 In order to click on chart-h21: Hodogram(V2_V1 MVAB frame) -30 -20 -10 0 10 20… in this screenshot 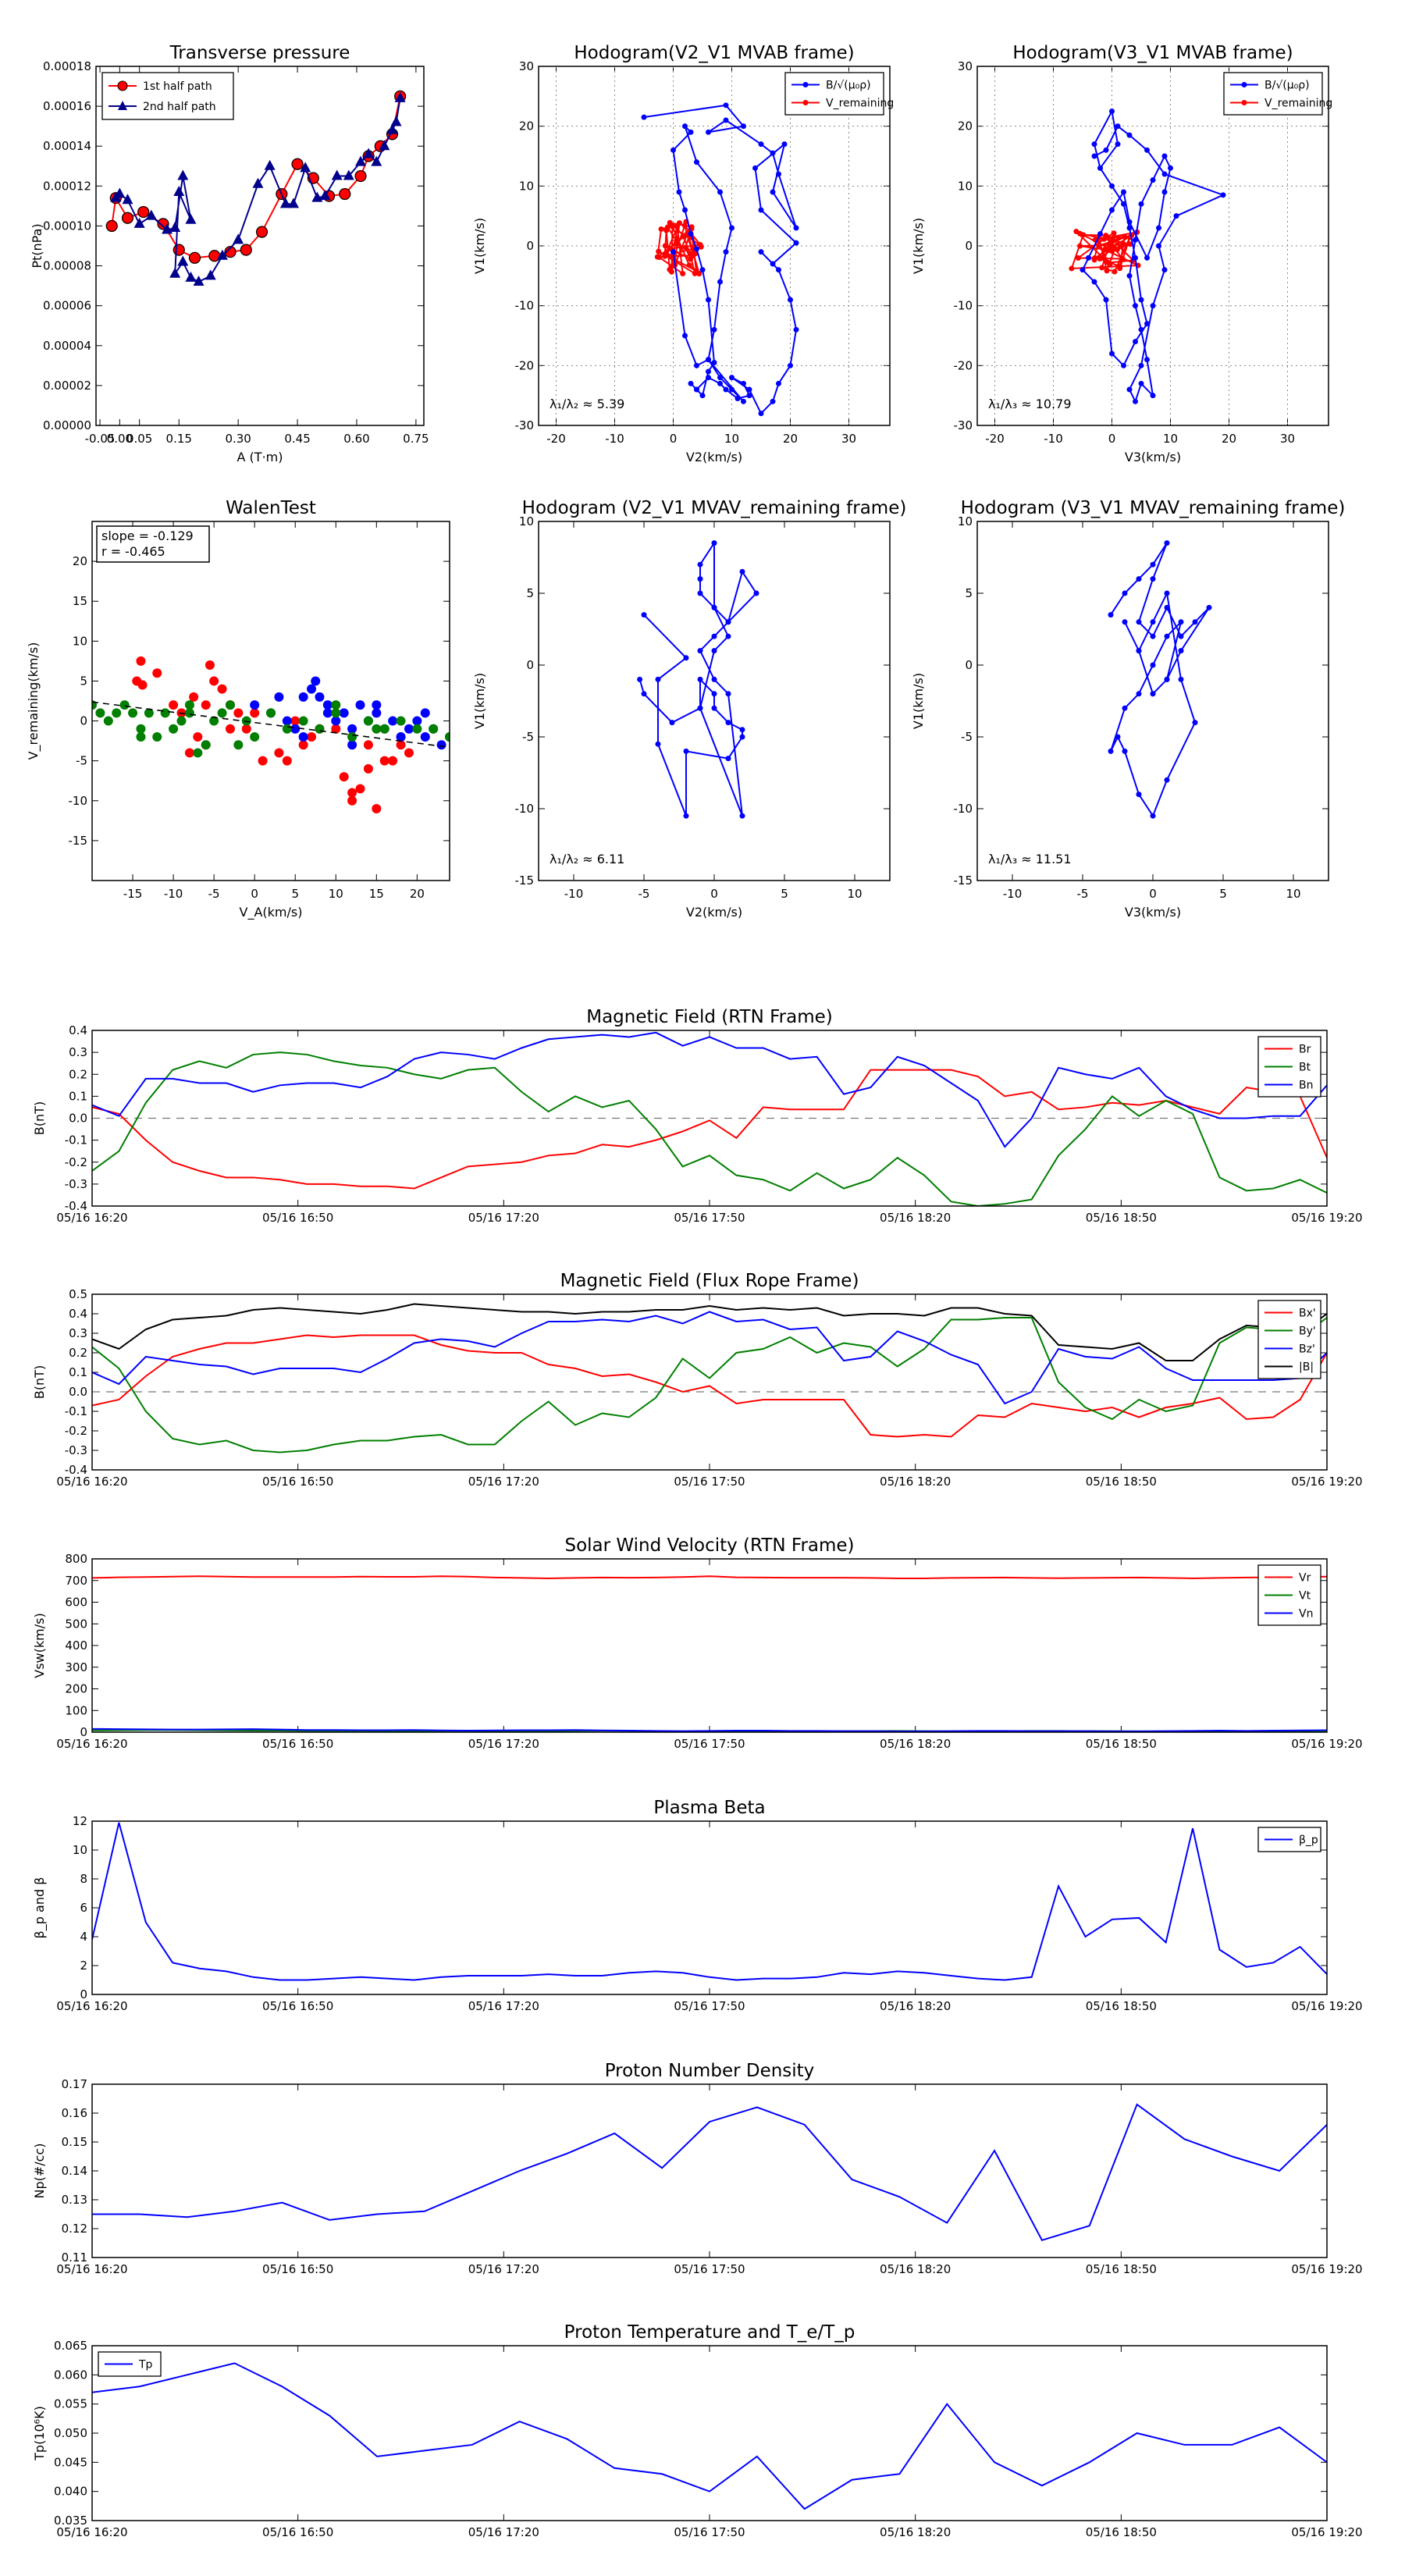, I will do `click(683, 253)`.